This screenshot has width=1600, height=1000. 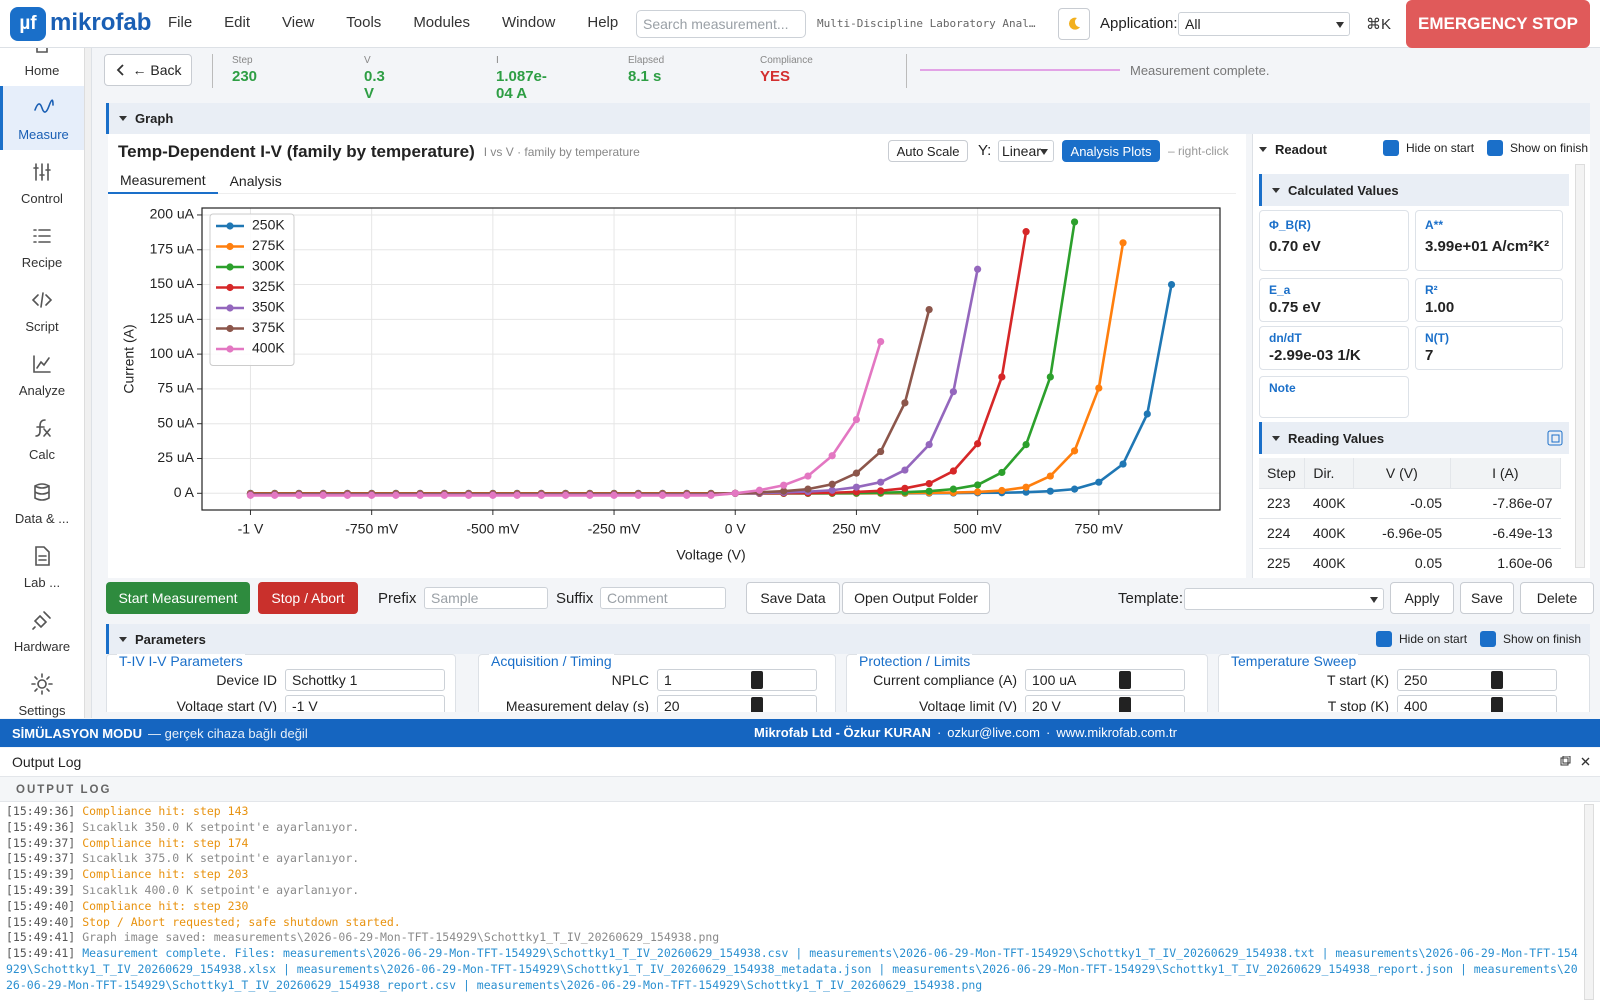 What do you see at coordinates (848, 118) in the screenshot?
I see `graph-section-header: Graph` at bounding box center [848, 118].